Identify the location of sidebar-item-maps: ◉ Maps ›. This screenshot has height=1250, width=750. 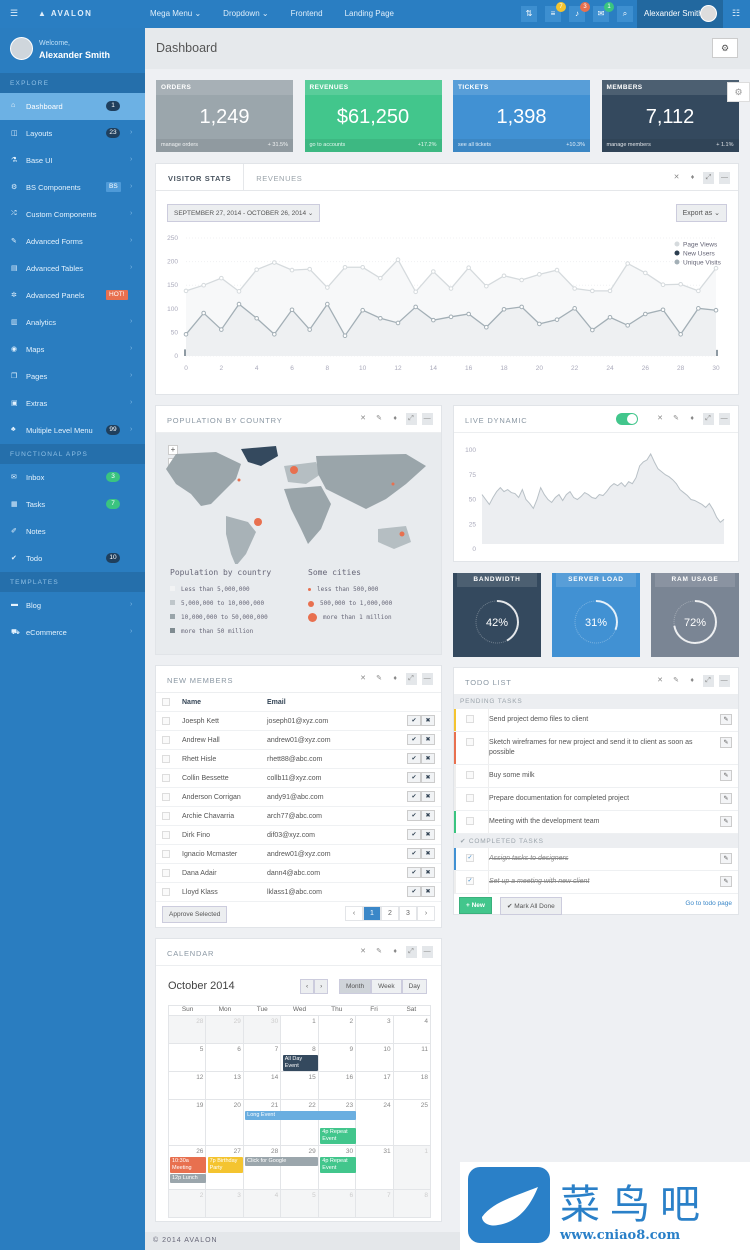
(72, 349).